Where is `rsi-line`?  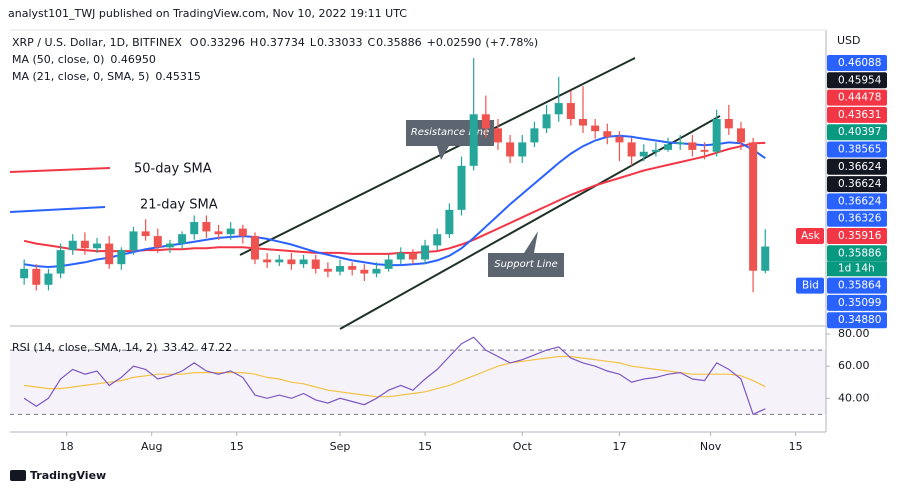 rsi-line is located at coordinates (394, 376).